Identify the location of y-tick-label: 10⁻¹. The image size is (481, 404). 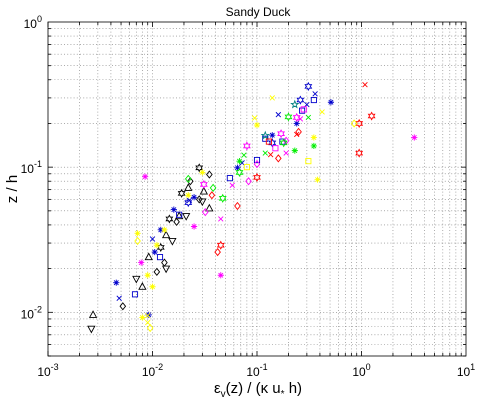
(31, 167).